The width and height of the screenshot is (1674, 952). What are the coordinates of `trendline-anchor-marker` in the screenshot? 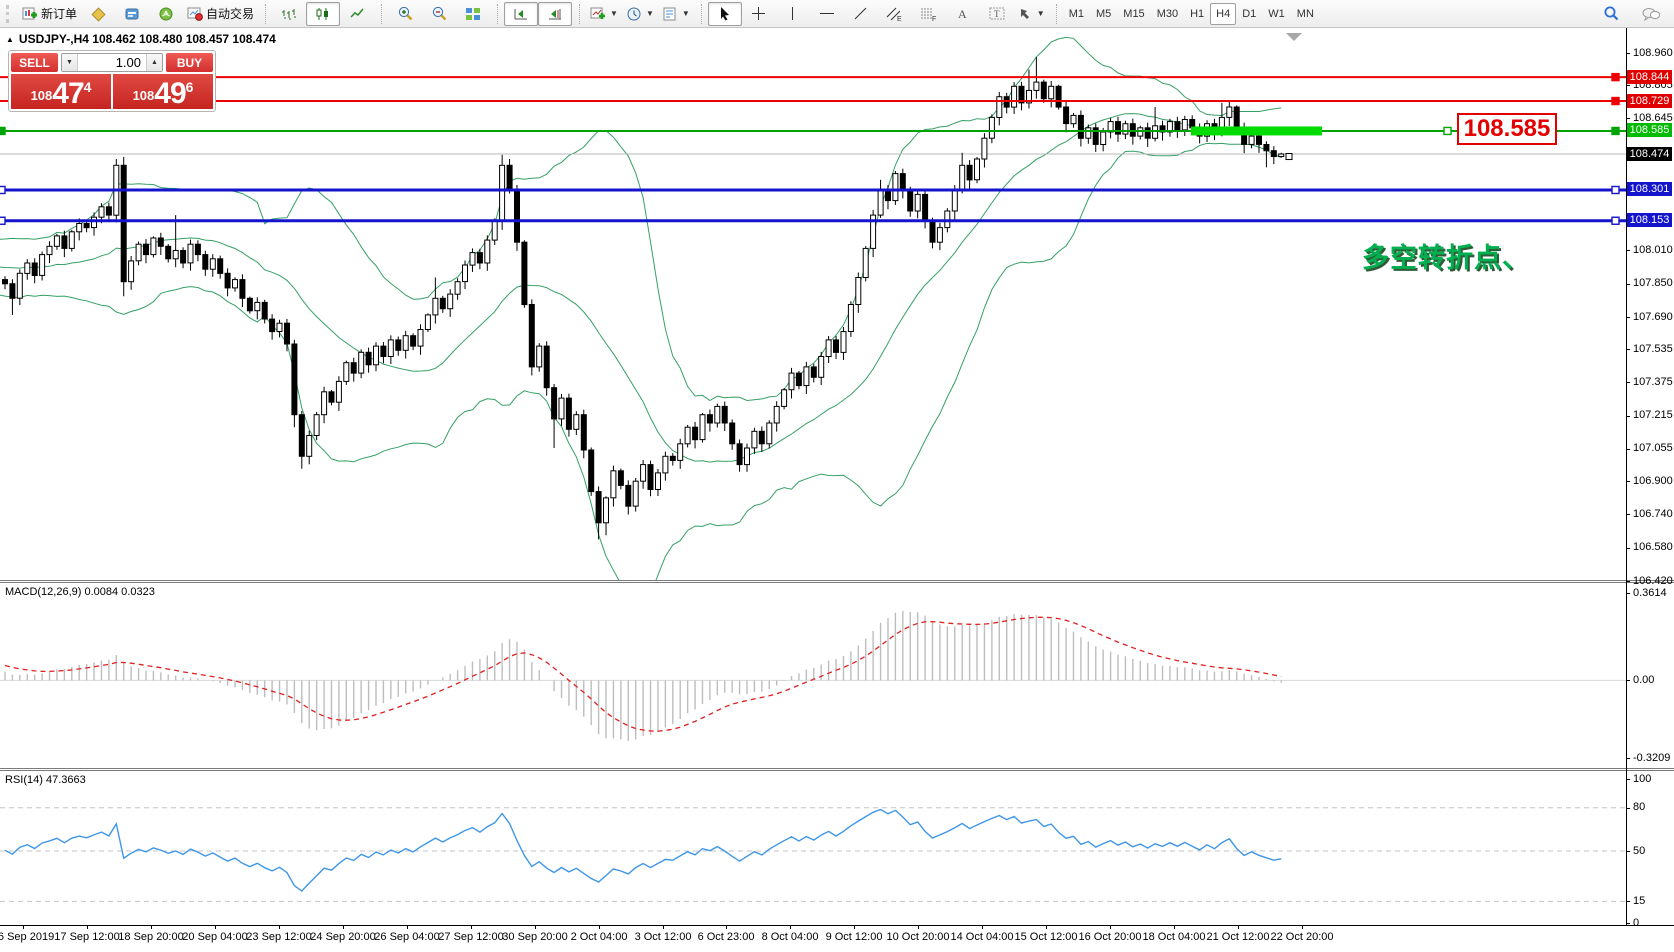 It's located at (1447, 131).